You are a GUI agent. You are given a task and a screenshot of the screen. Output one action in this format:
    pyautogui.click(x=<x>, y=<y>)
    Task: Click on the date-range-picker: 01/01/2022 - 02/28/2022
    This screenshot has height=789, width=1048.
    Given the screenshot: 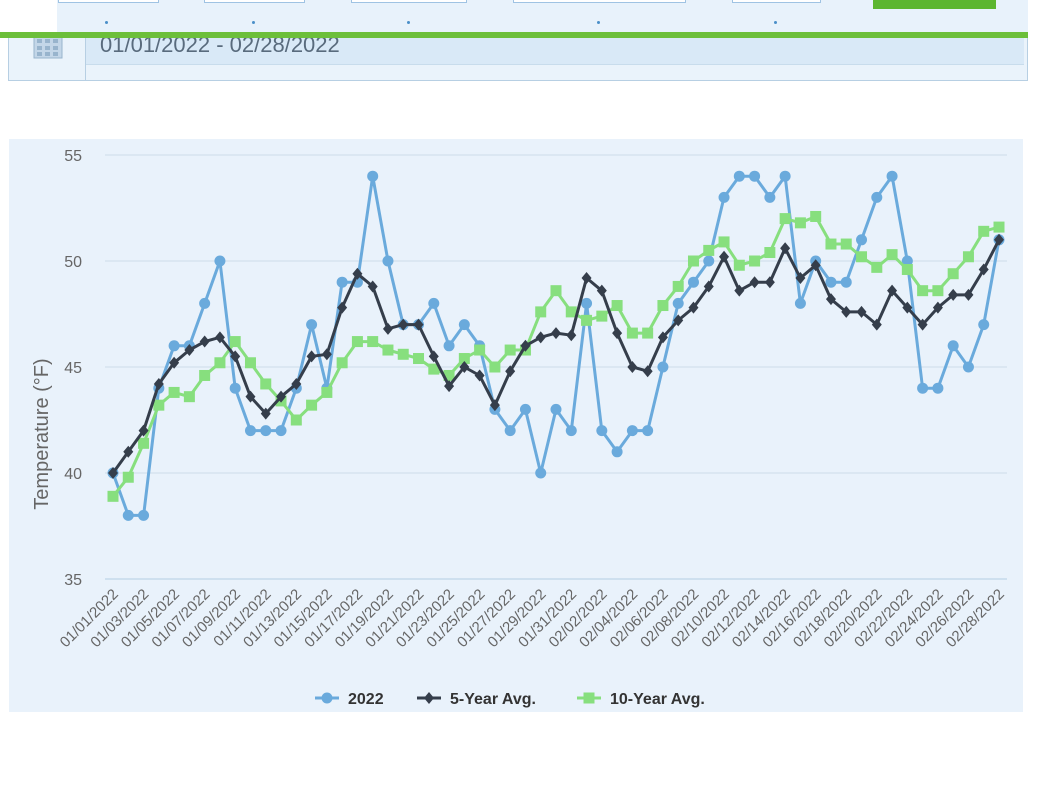 What is the action you would take?
    pyautogui.click(x=518, y=57)
    